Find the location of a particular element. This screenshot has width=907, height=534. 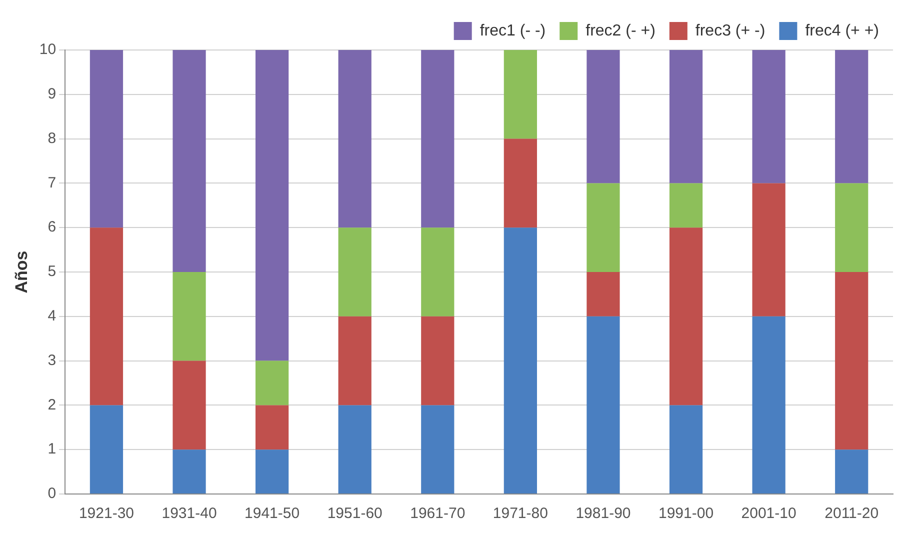

y-tick-label: 7 is located at coordinates (52, 183).